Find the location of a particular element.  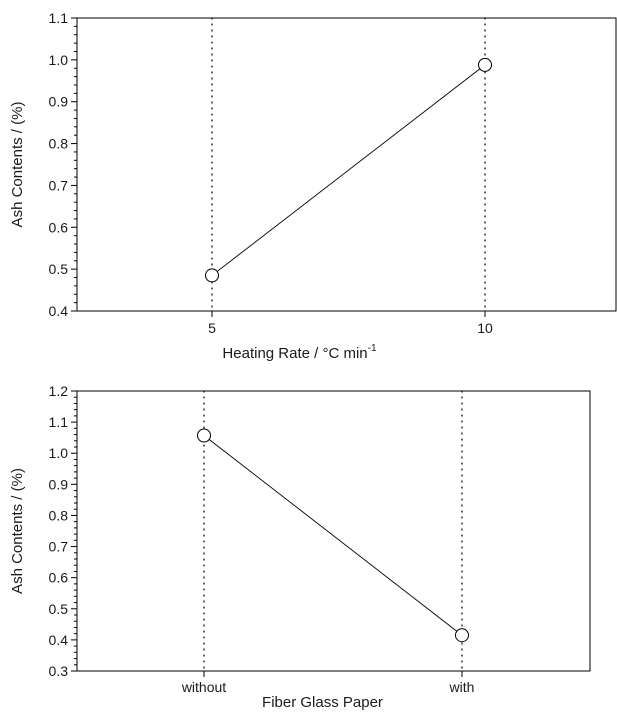

x-axis-label-text: Fiber Glass Paper is located at coordinates (322, 702).